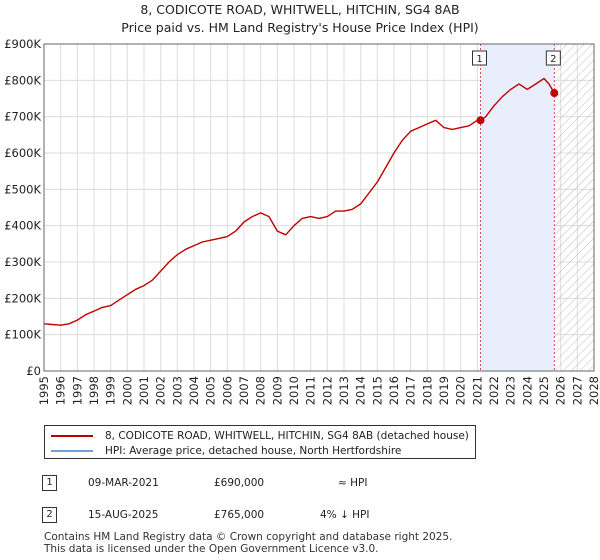 The width and height of the screenshot is (600, 560). What do you see at coordinates (494, 390) in the screenshot?
I see `x-tick-label: 2022` at bounding box center [494, 390].